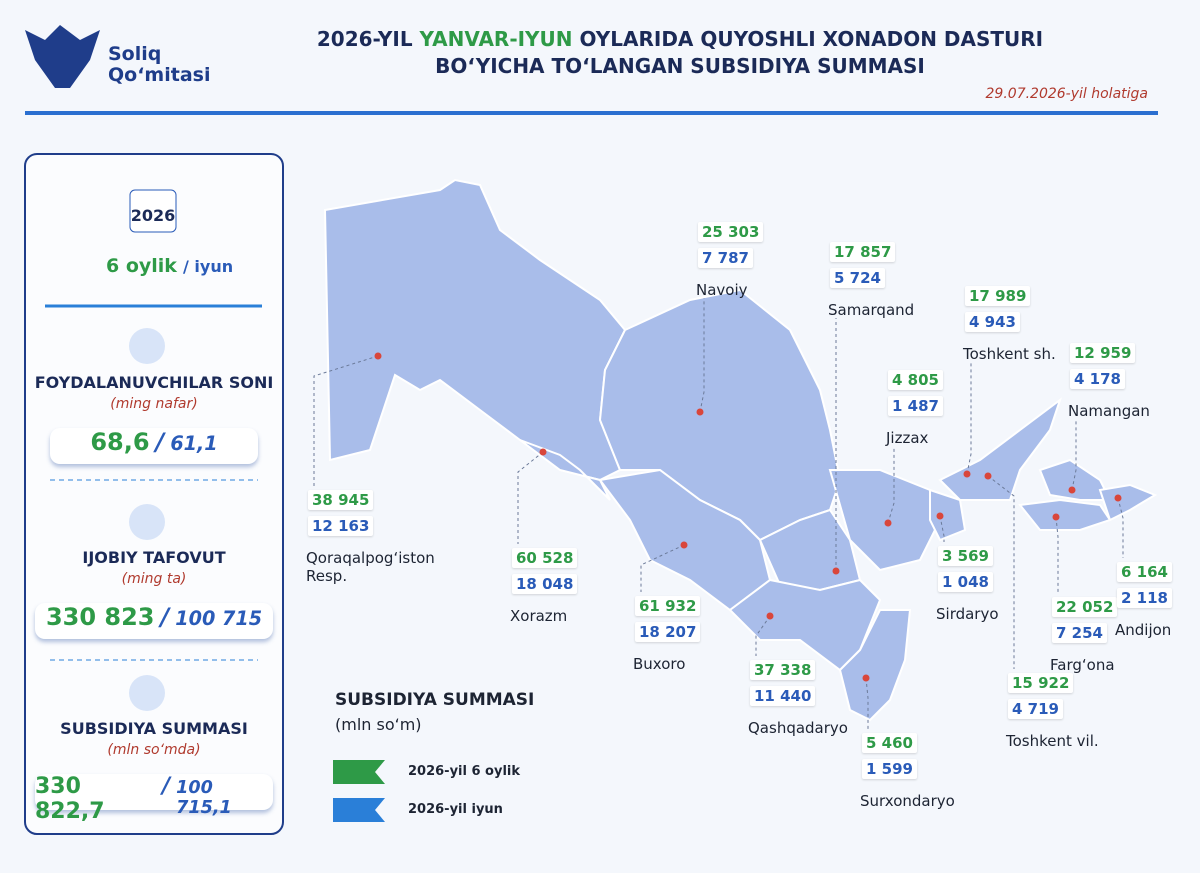 The width and height of the screenshot is (1200, 873). I want to click on value-main: 68,6, so click(120, 442).